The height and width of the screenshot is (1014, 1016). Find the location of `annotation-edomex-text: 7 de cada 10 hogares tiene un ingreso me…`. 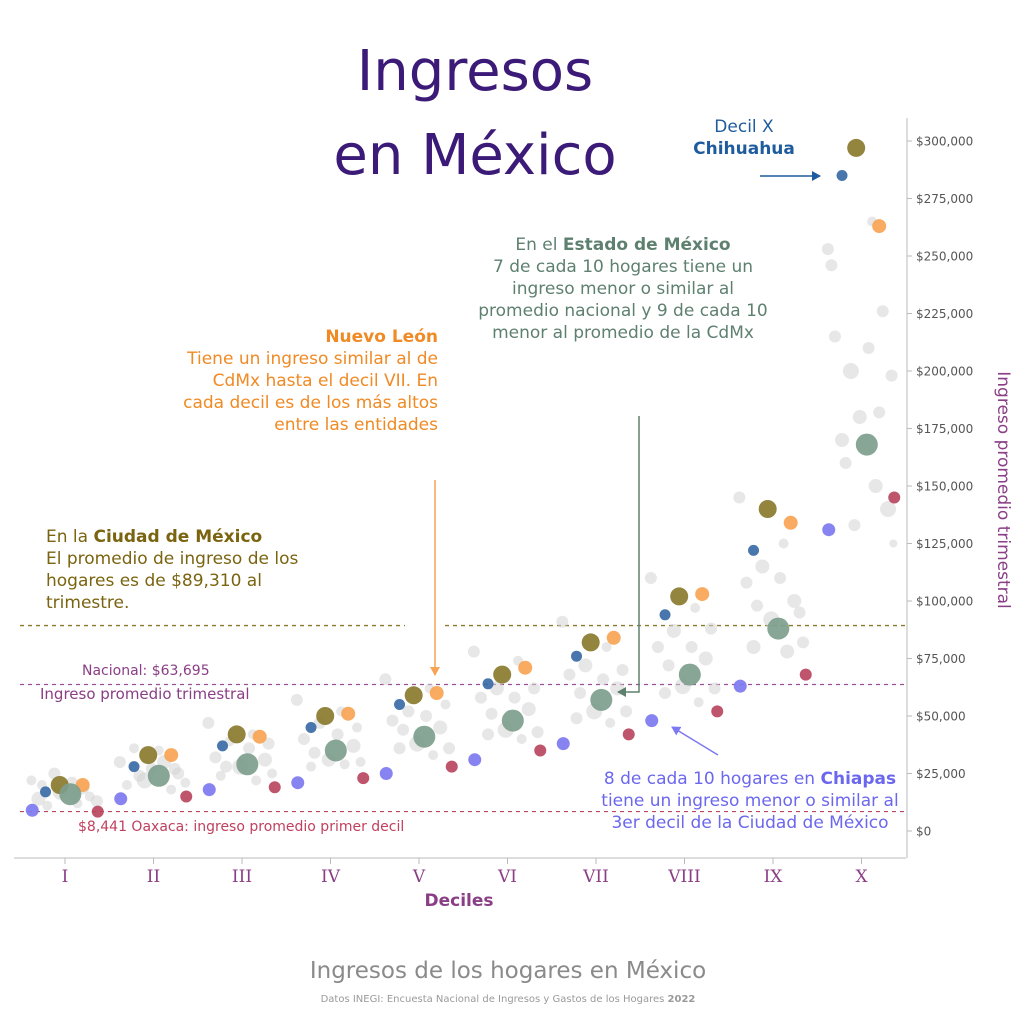

annotation-edomex-text: 7 de cada 10 hogares tiene un ingreso me… is located at coordinates (623, 300).